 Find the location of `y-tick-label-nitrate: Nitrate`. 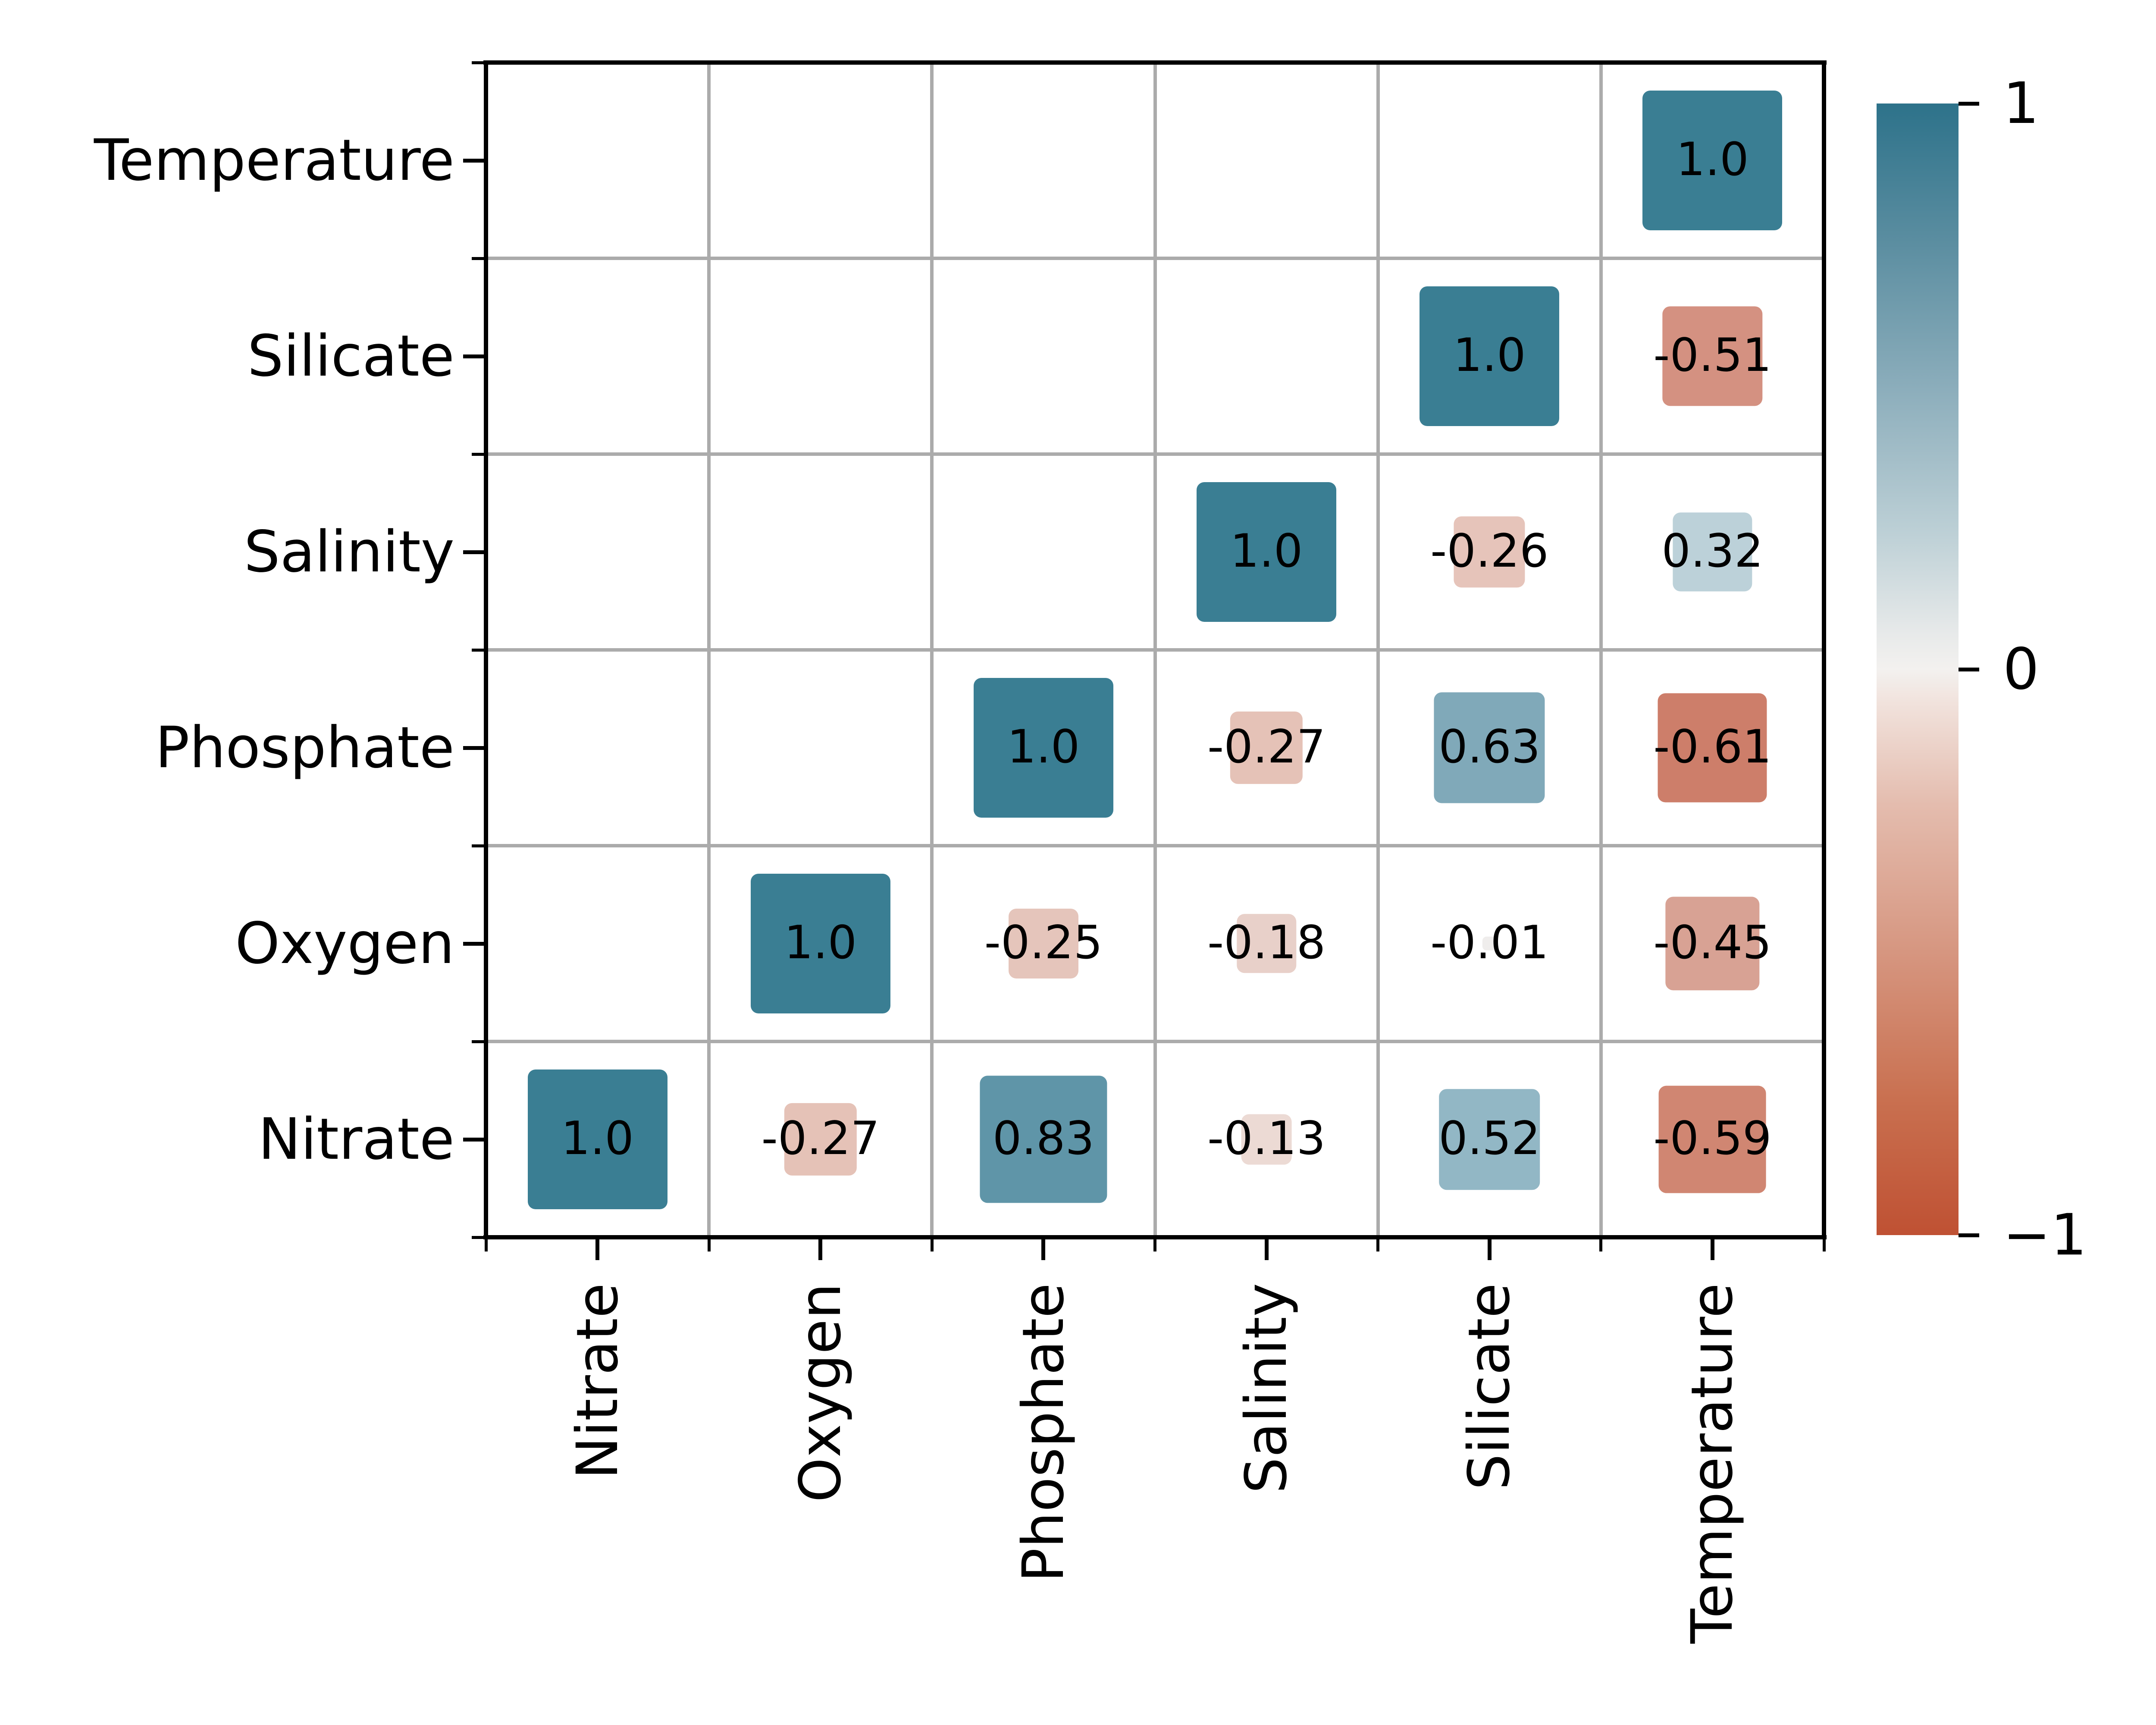

y-tick-label-nitrate: Nitrate is located at coordinates (356, 1139).